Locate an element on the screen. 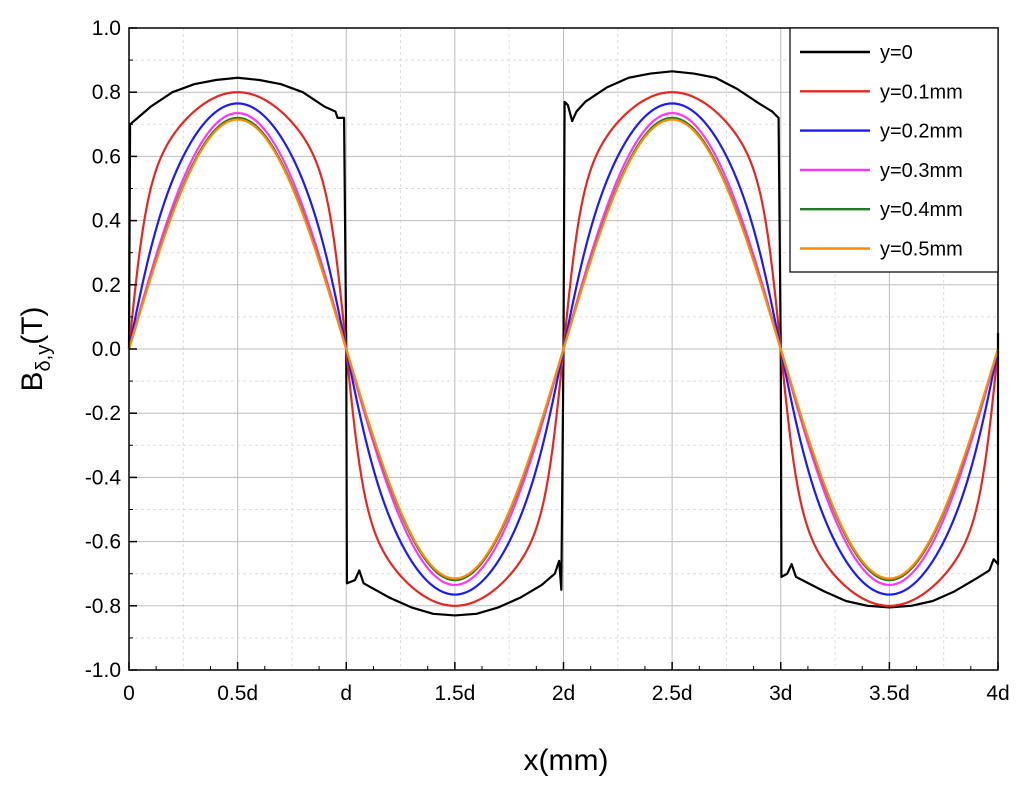  y-tick-label: -0.2 is located at coordinates (103, 413).